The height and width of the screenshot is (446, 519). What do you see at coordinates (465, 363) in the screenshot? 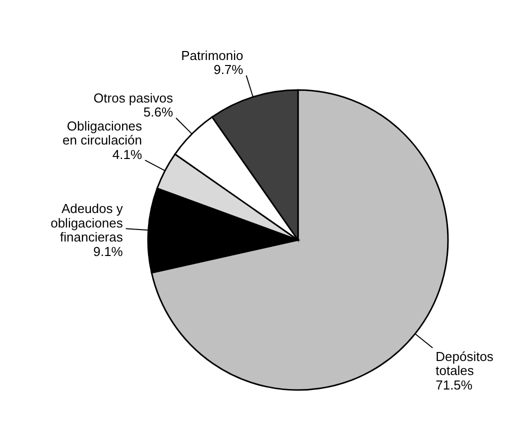
I see `slice-label: Depósitos totales` at bounding box center [465, 363].